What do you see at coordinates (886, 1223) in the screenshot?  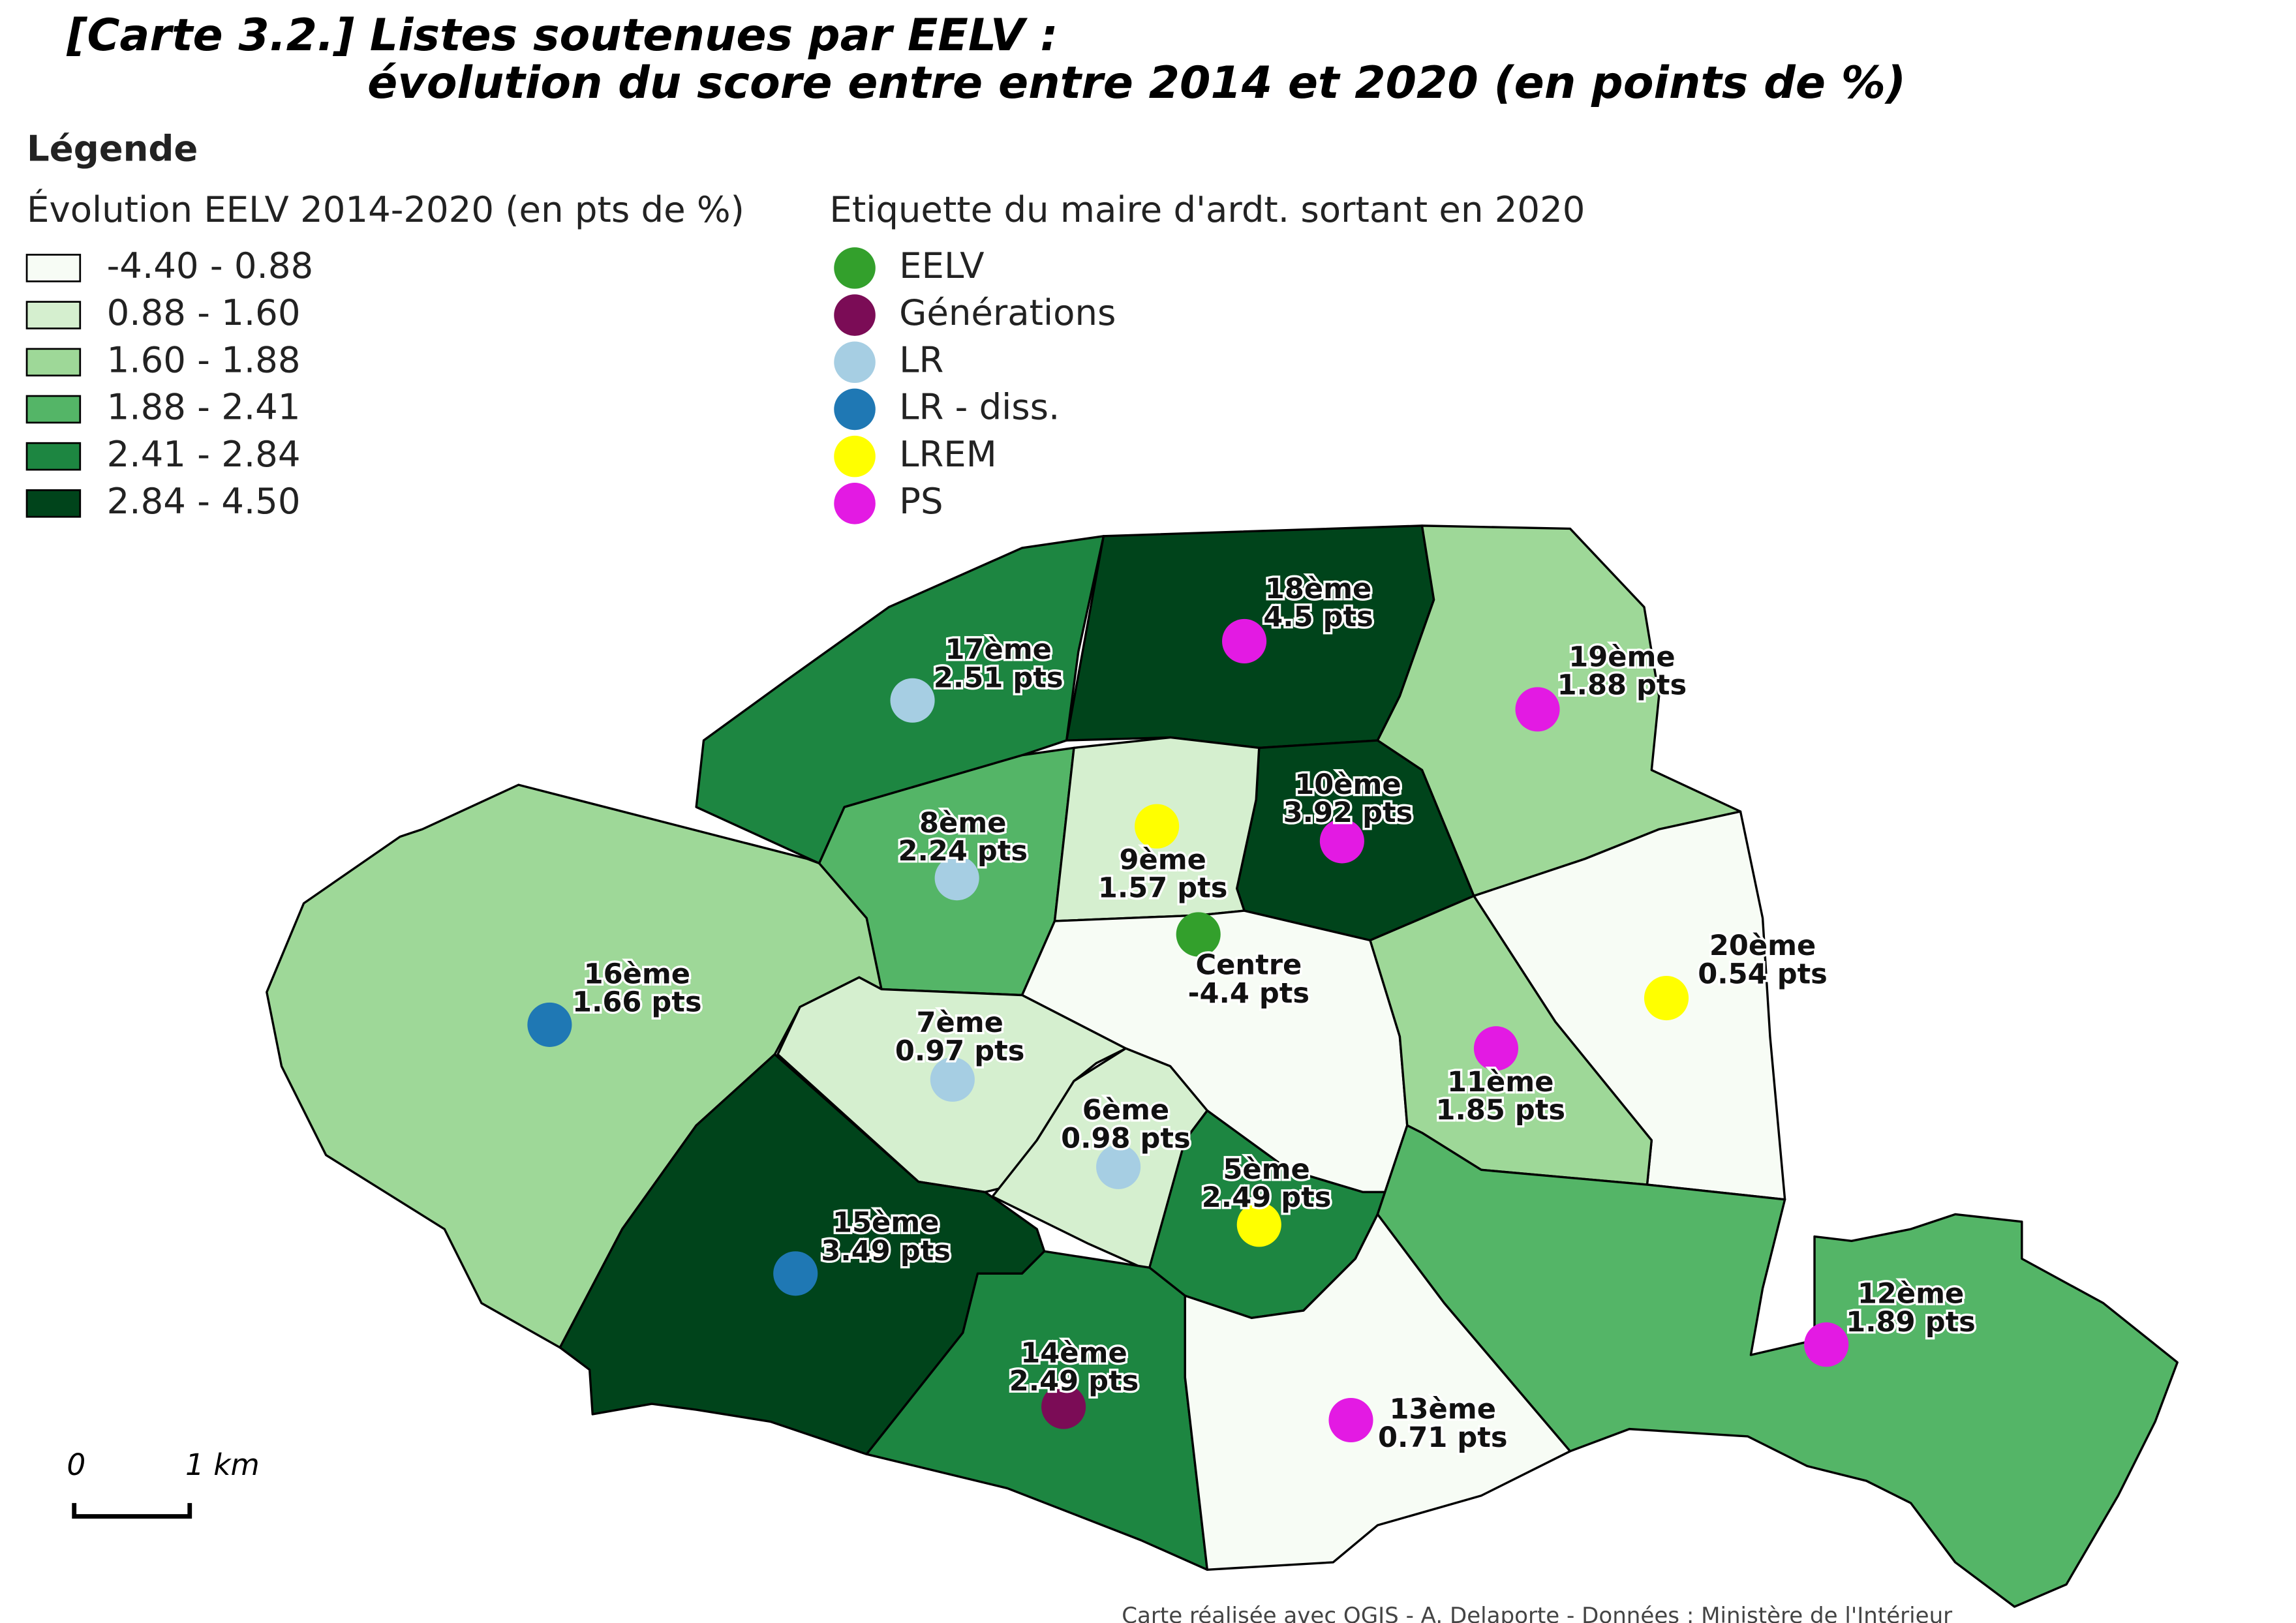 I see `district-name: 15ème` at bounding box center [886, 1223].